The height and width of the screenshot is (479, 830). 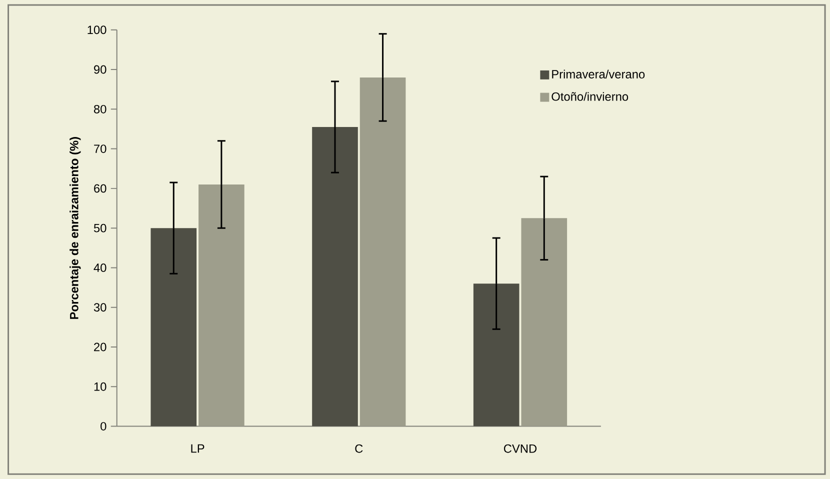 I want to click on y-tick-label: 70, so click(x=100, y=148).